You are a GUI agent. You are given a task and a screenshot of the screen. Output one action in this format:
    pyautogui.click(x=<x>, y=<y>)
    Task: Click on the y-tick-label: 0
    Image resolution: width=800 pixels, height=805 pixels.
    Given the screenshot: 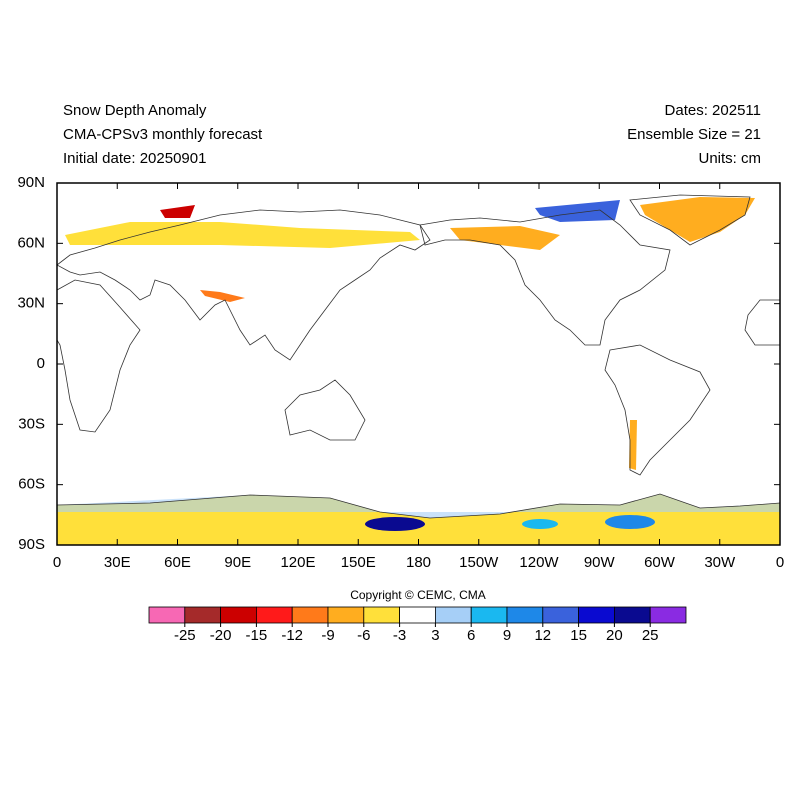 What is the action you would take?
    pyautogui.click(x=41, y=363)
    